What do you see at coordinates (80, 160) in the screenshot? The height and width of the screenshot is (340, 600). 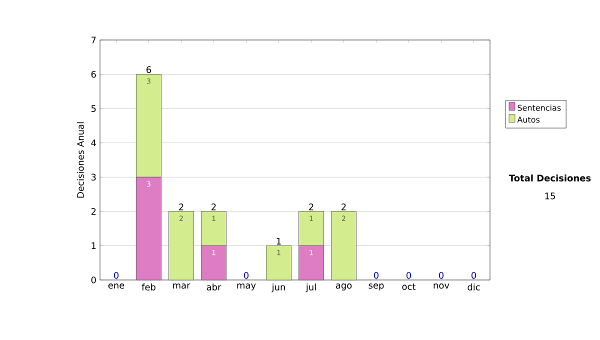 I see `y-axis-title: Decisiones Anual` at bounding box center [80, 160].